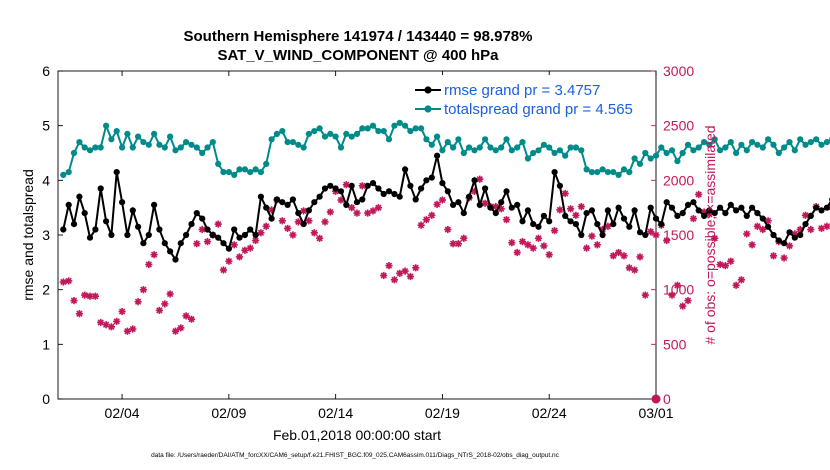 The height and width of the screenshot is (470, 830). What do you see at coordinates (678, 180) in the screenshot?
I see `y2-tick-label: 2000` at bounding box center [678, 180].